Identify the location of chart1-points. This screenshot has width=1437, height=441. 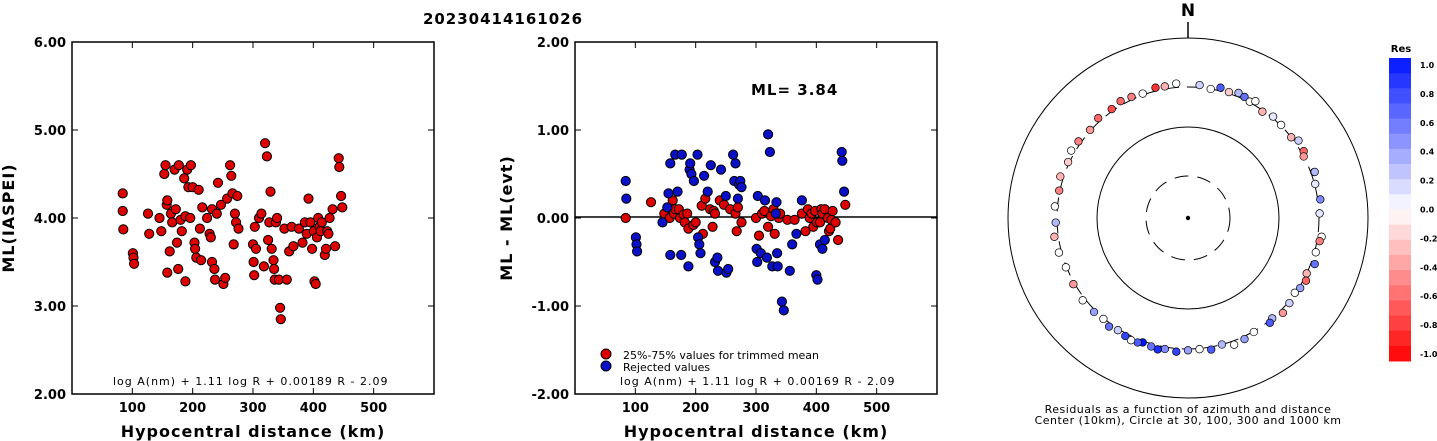
(232, 231).